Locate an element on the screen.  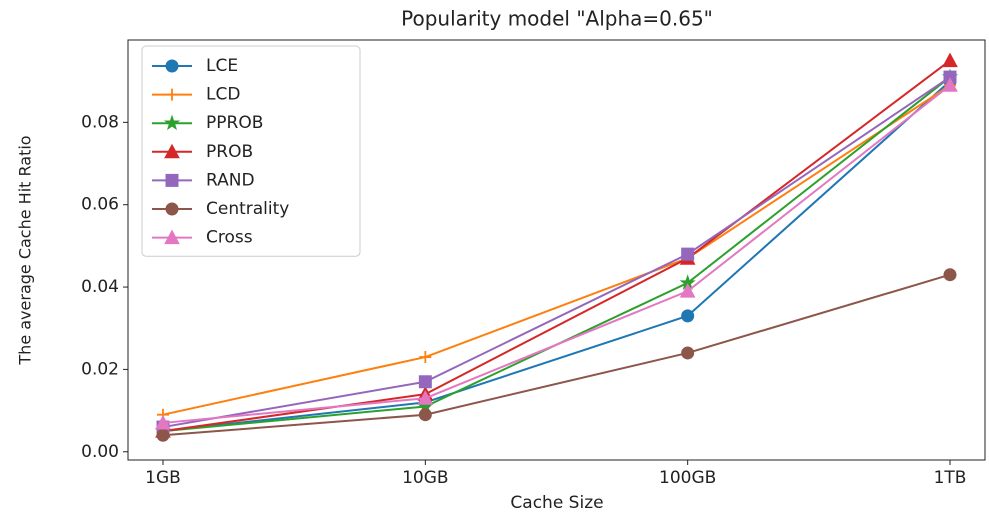
y-tick-label: 0.04 is located at coordinates (100, 287).